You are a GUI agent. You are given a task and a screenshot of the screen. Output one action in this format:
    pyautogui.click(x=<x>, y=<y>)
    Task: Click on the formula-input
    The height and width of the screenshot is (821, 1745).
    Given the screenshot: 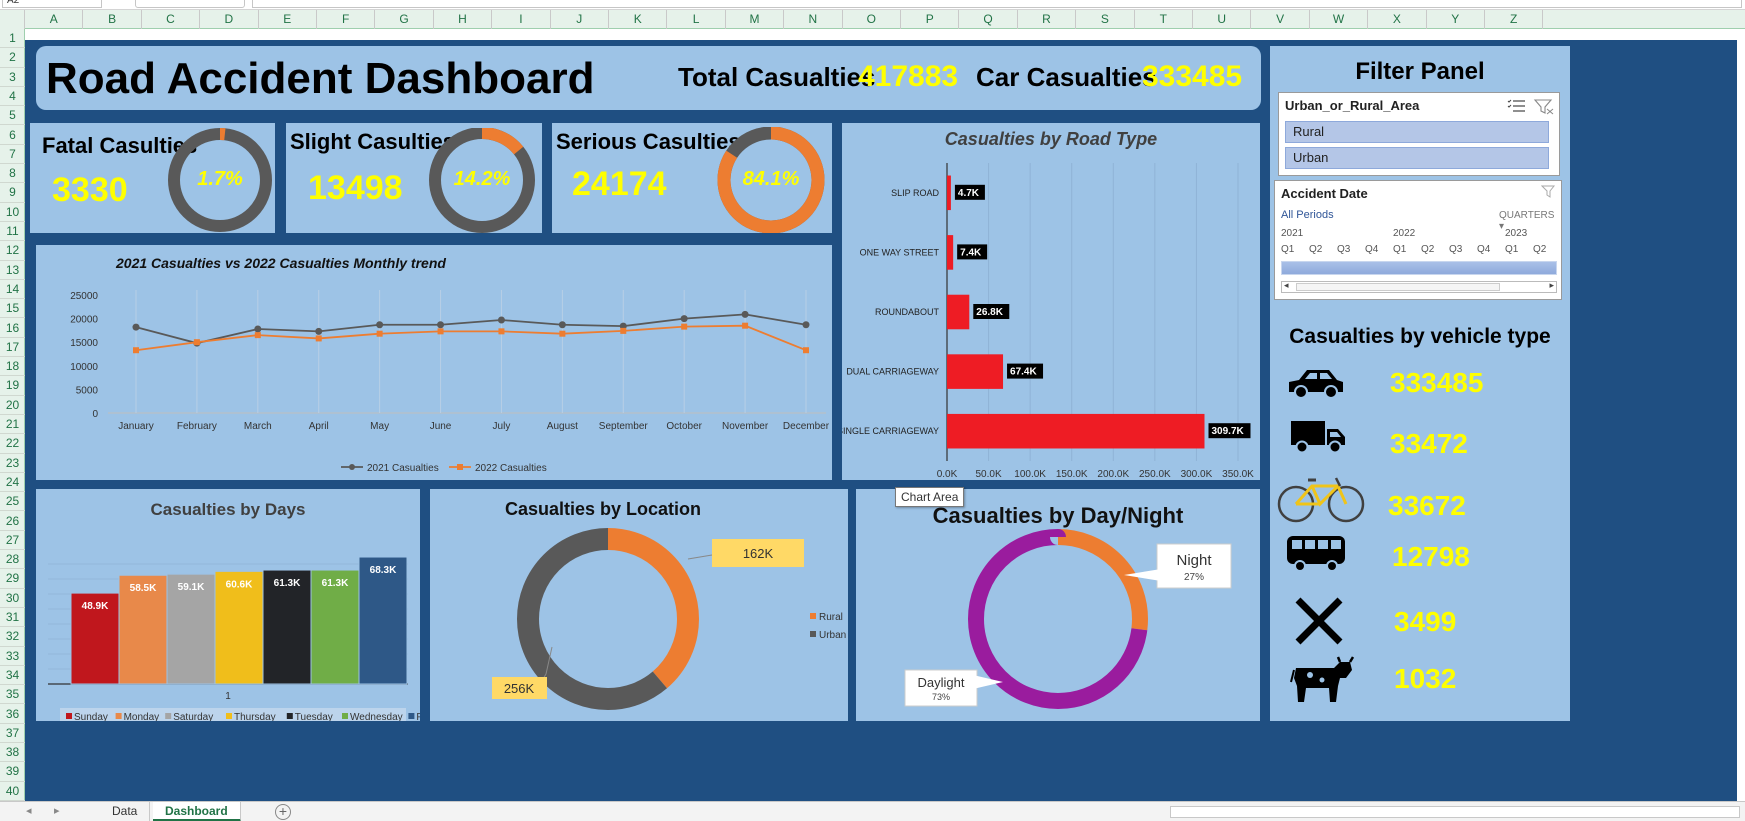 What is the action you would take?
    pyautogui.click(x=997, y=4)
    